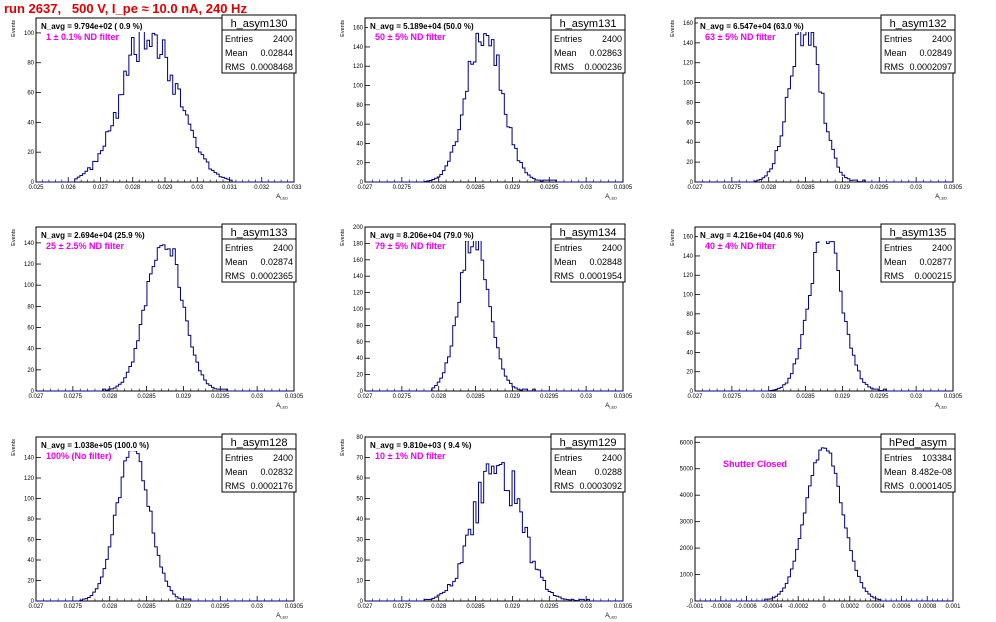 This screenshot has height=622, width=996. Describe the element at coordinates (918, 443) in the screenshot. I see `histogram-name: hPed_asym` at that location.